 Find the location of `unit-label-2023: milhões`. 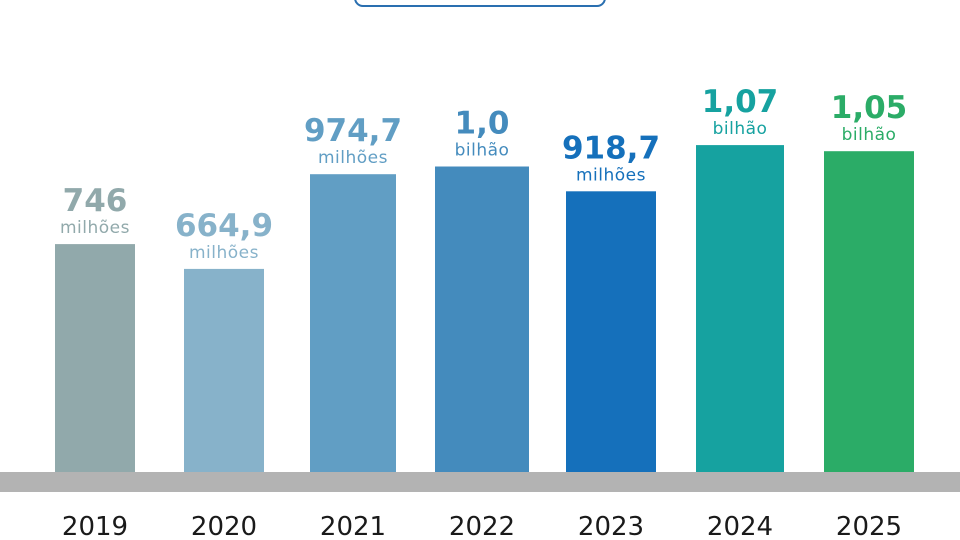

unit-label-2023: milhões is located at coordinates (611, 175).